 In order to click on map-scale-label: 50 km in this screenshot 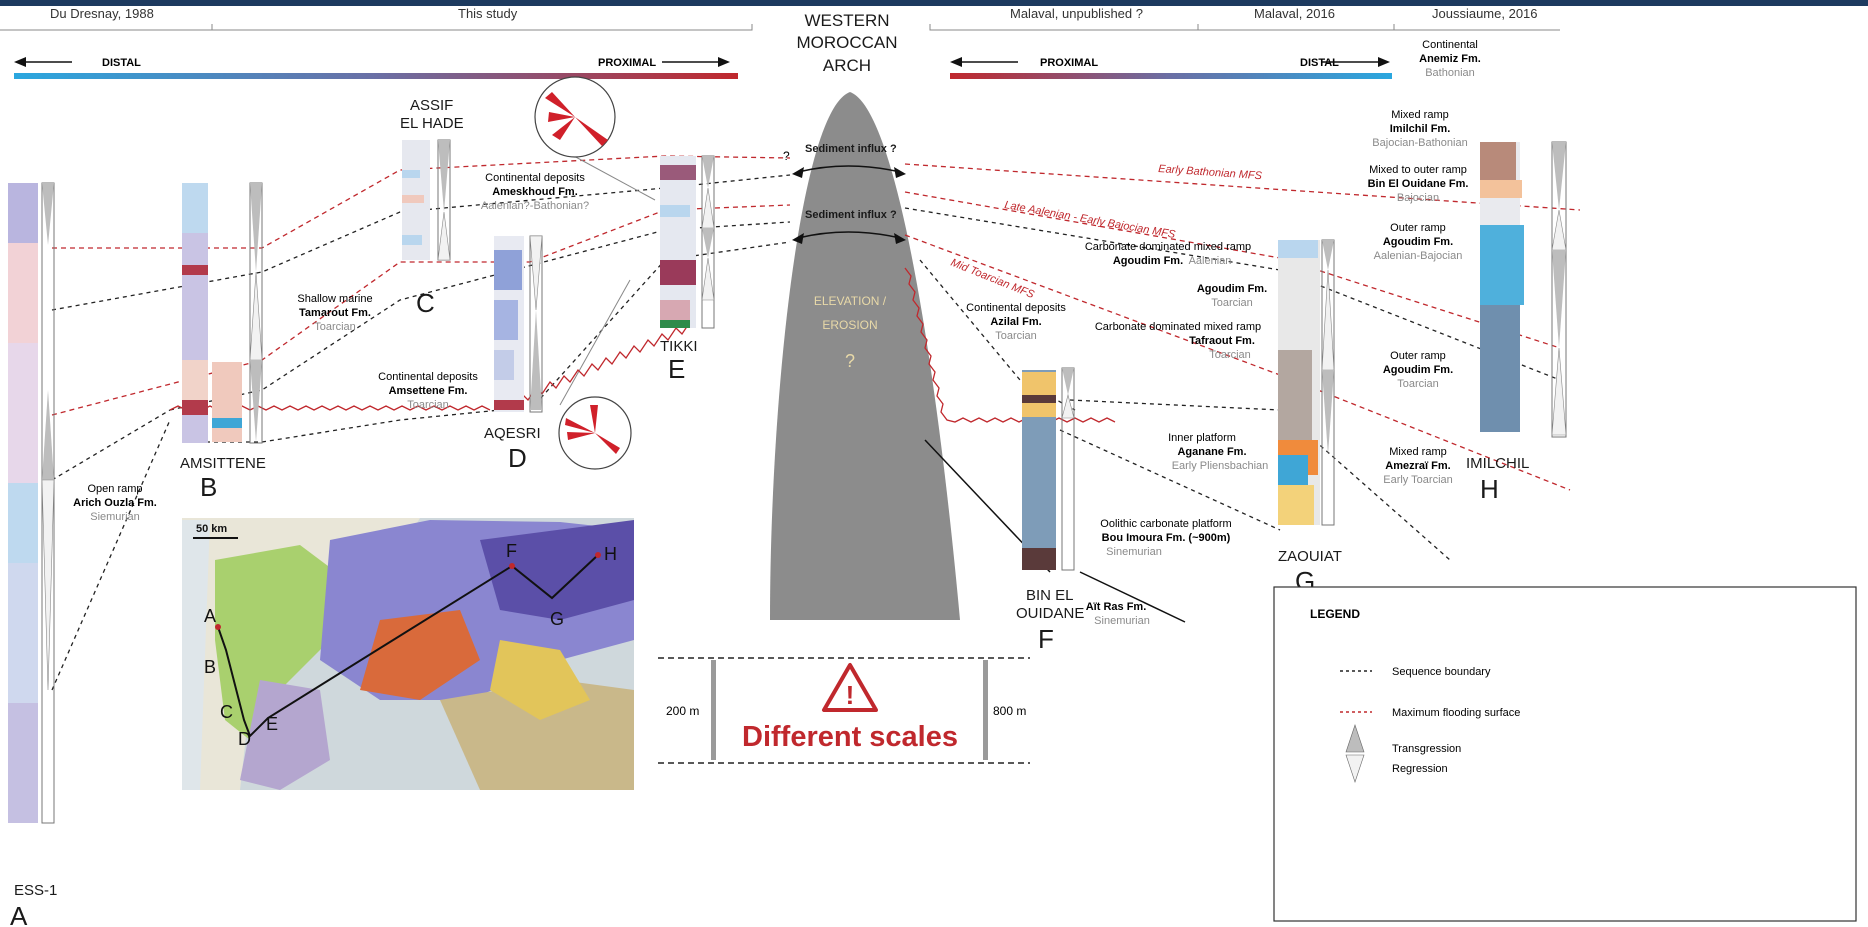, I will do `click(211, 529)`.